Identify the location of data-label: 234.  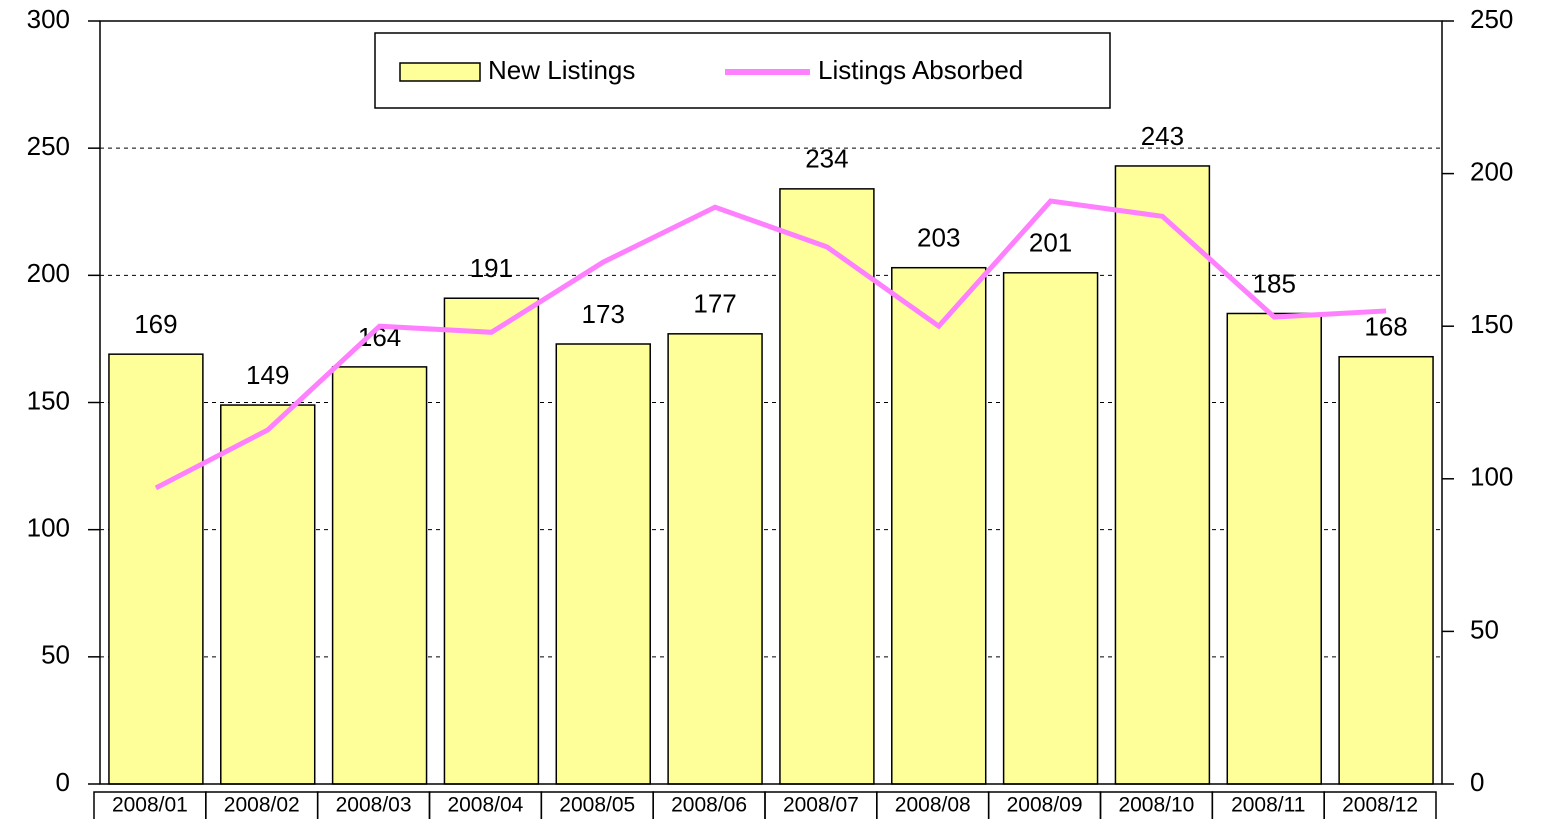
(826, 159).